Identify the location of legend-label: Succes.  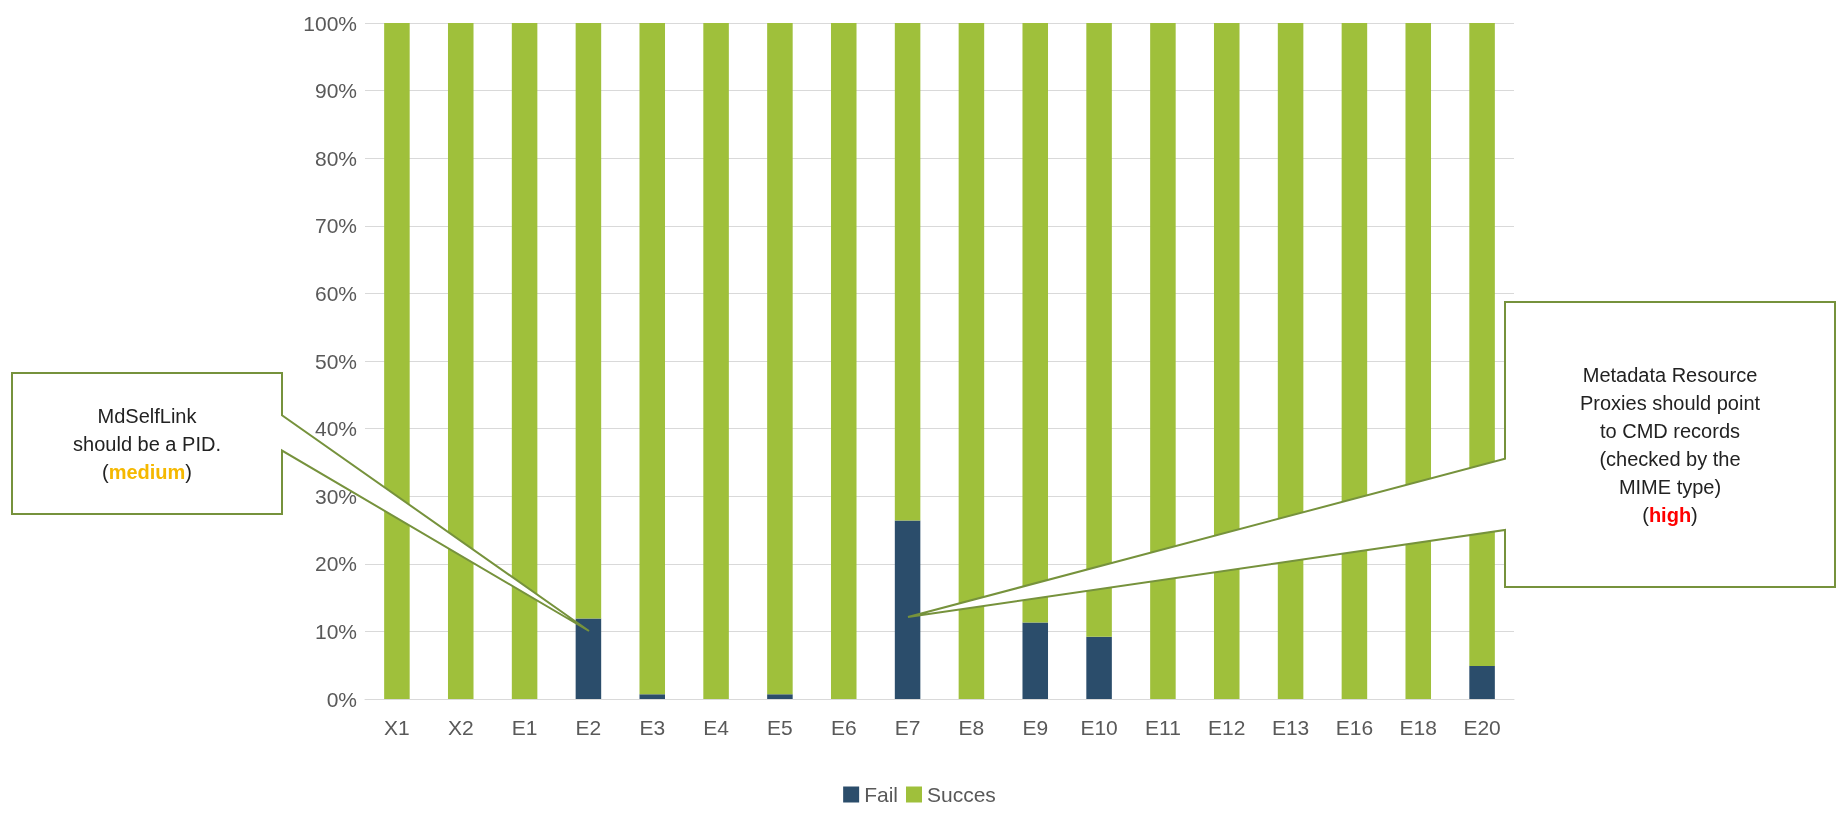
(961, 794).